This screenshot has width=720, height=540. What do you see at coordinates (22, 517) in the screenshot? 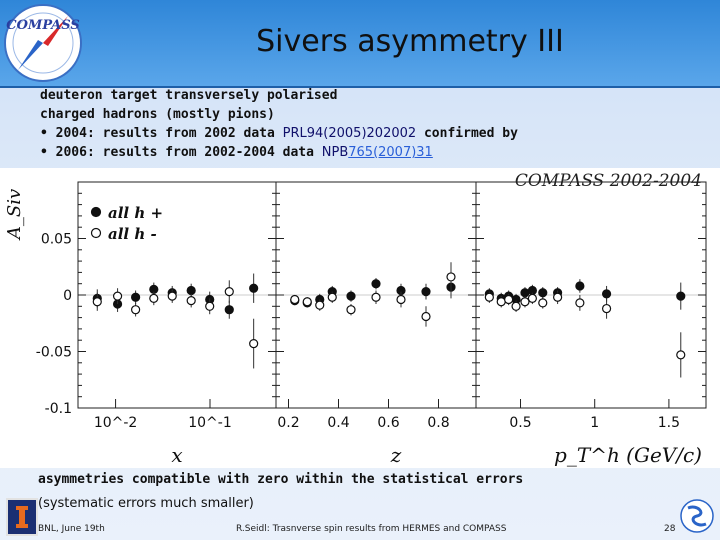
I see `university-logo-icon` at bounding box center [22, 517].